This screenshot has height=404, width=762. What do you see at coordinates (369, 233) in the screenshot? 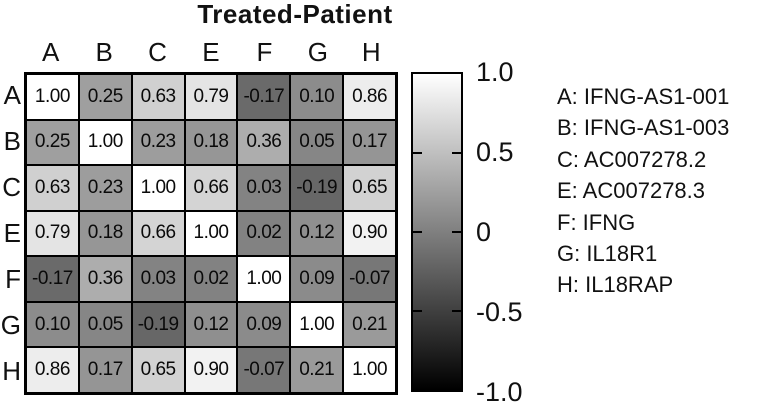
I see `heatmap-cell-EH: 0.90` at bounding box center [369, 233].